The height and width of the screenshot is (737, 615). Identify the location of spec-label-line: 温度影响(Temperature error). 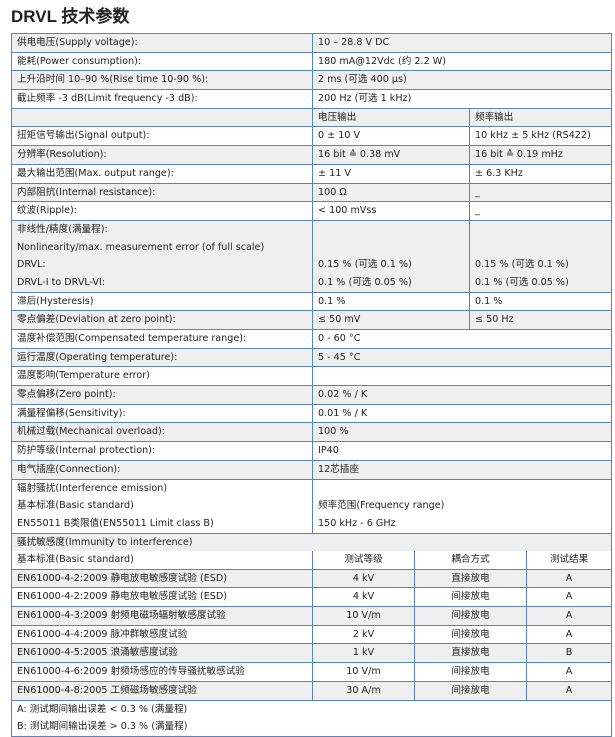
(83, 376).